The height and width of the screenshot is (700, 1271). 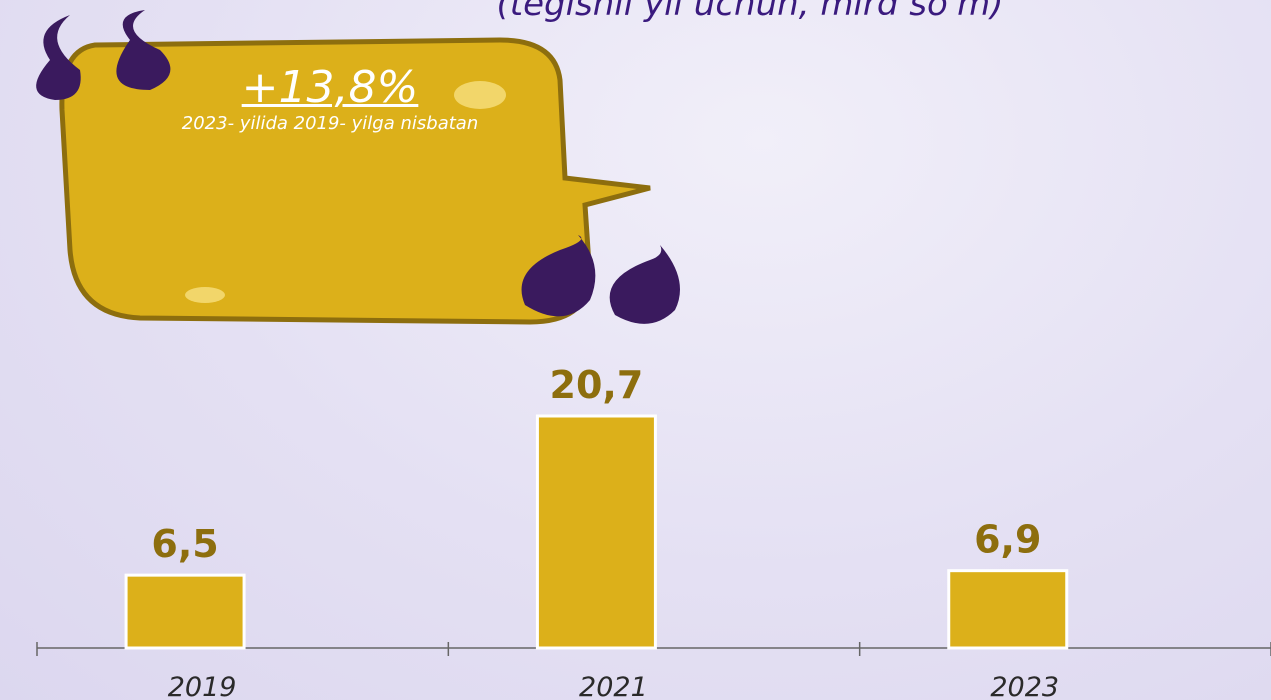 What do you see at coordinates (1024, 686) in the screenshot?
I see `x-tick-label: 2023` at bounding box center [1024, 686].